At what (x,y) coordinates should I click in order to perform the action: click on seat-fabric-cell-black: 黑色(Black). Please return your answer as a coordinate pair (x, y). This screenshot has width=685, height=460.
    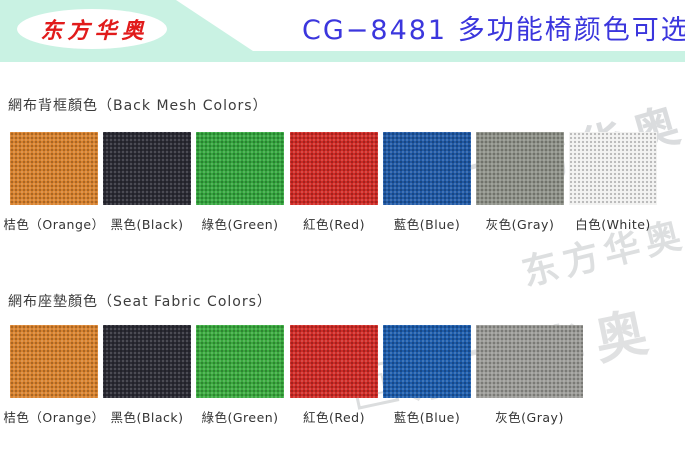
    Looking at the image, I should click on (147, 380).